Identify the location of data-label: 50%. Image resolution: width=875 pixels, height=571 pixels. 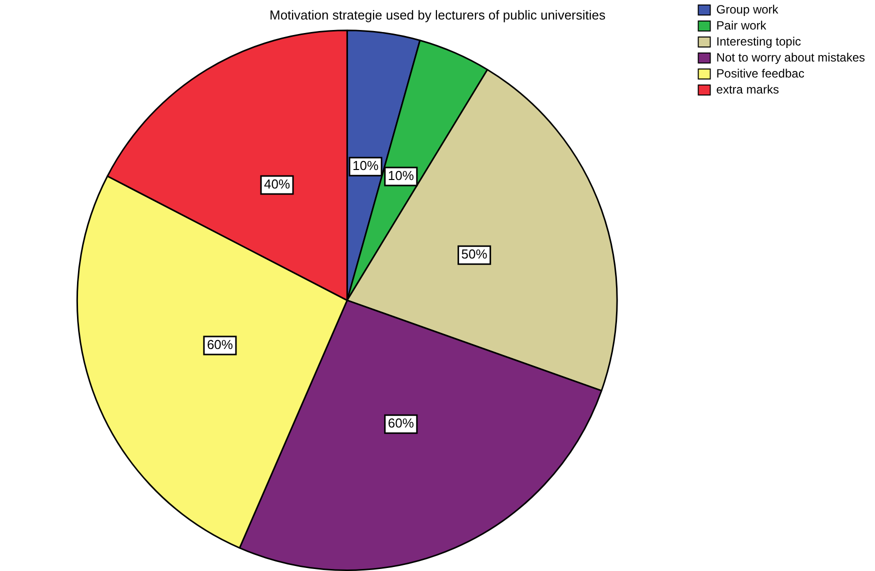
(474, 254).